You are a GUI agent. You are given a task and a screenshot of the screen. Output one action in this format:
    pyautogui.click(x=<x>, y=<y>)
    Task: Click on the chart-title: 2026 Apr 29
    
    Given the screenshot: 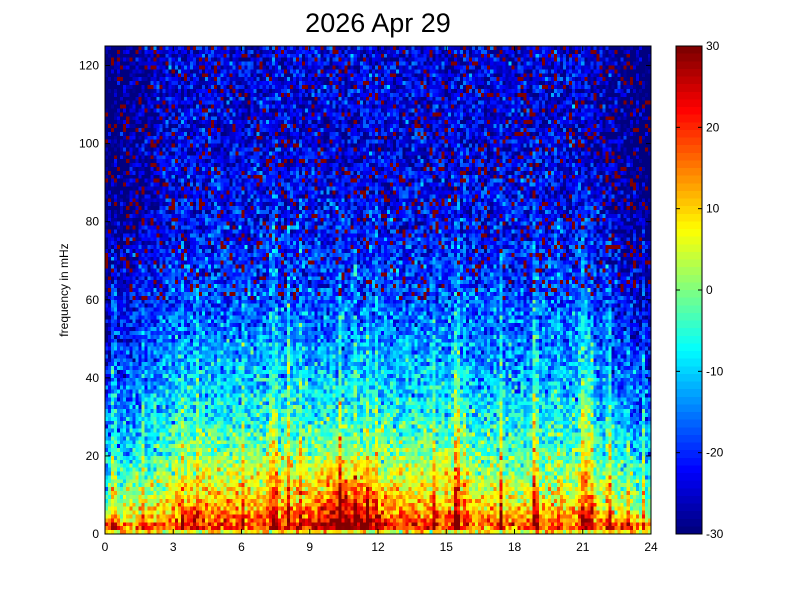 What is the action you would take?
    pyautogui.click(x=378, y=23)
    